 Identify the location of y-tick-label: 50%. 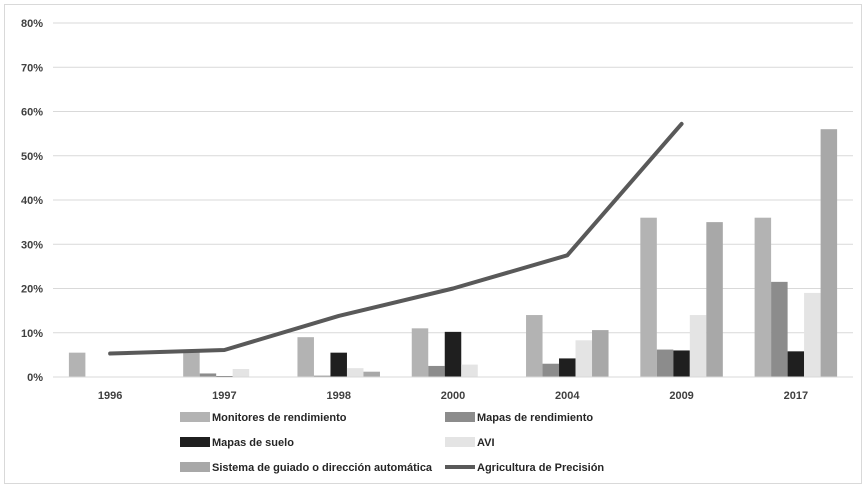
(32, 157).